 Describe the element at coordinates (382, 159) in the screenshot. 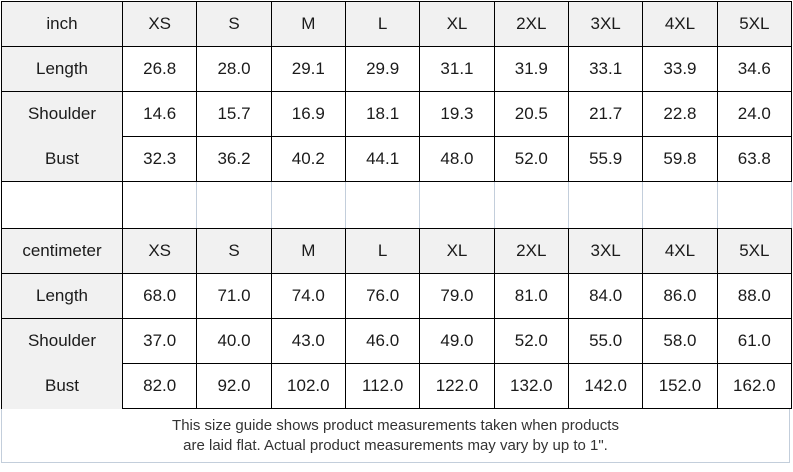

I see `measurement-cell: 44.1` at that location.